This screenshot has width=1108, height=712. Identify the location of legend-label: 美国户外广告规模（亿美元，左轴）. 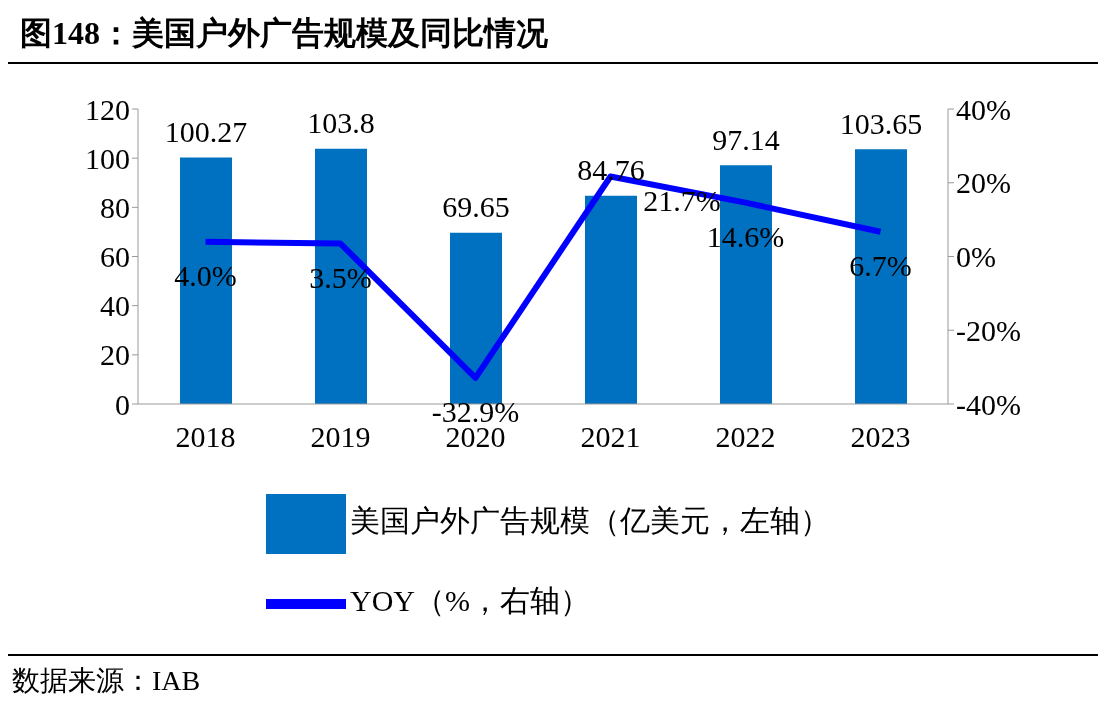
(590, 520).